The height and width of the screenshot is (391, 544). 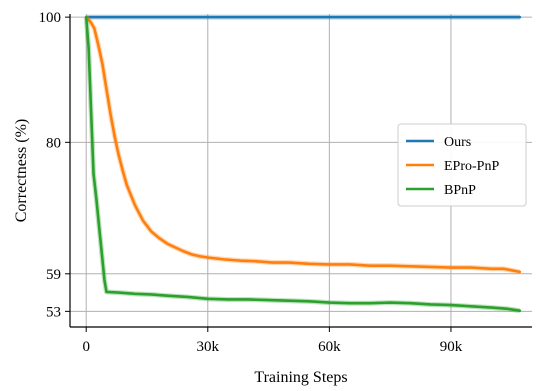 What do you see at coordinates (86, 347) in the screenshot?
I see `x-tick-label: 0` at bounding box center [86, 347].